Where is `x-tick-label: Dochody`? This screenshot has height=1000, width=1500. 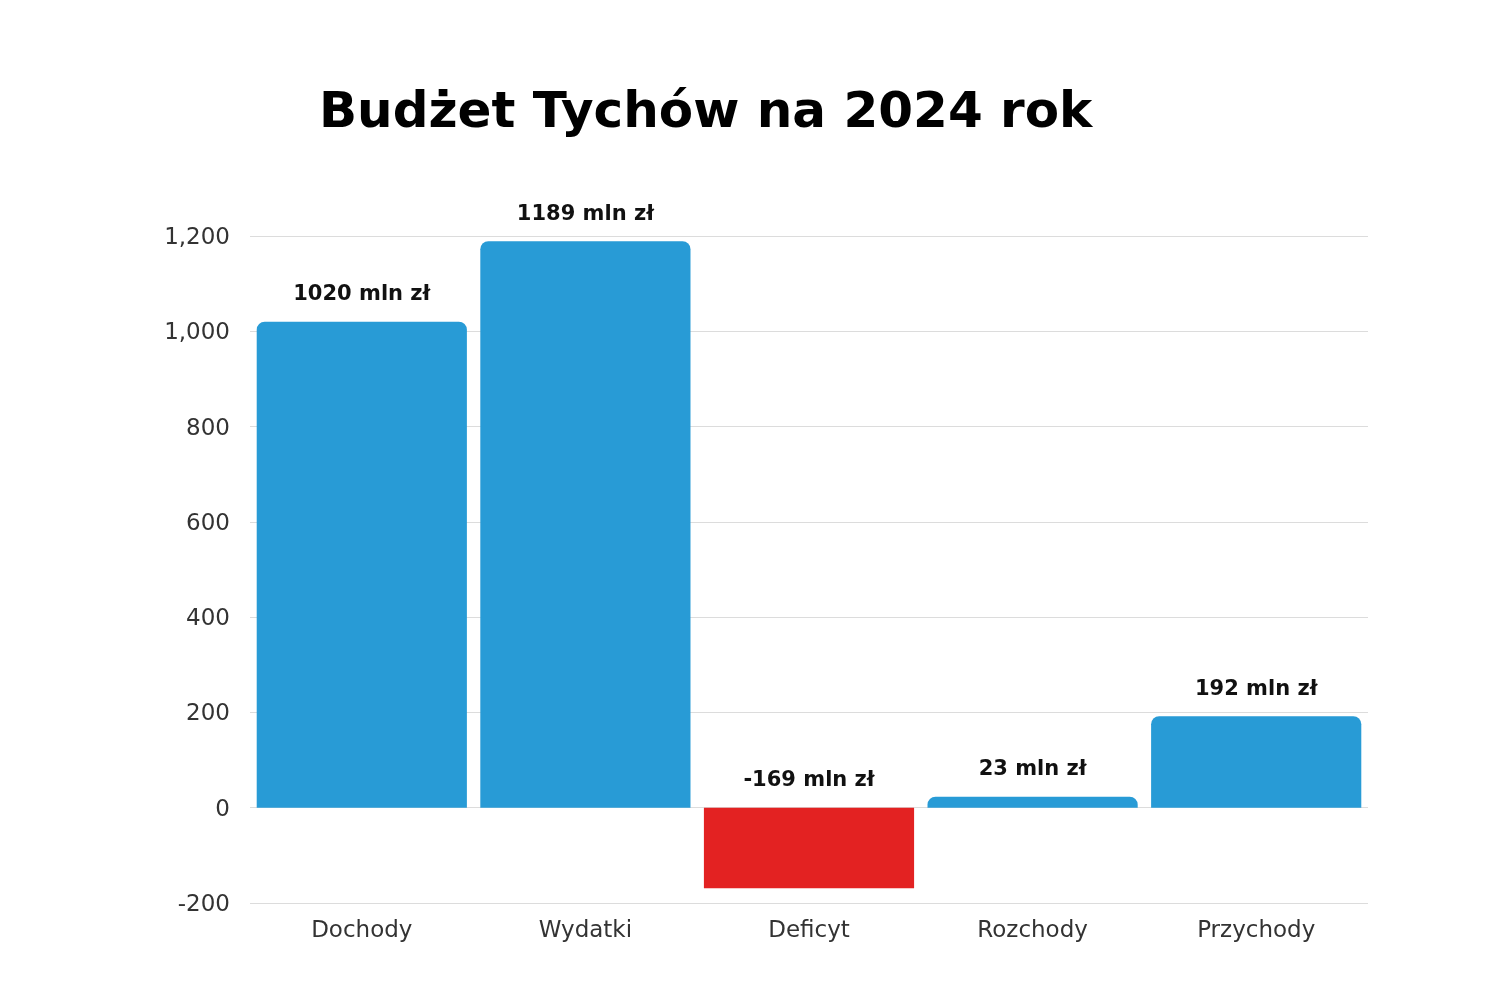
x-tick-label: Dochody is located at coordinates (362, 928).